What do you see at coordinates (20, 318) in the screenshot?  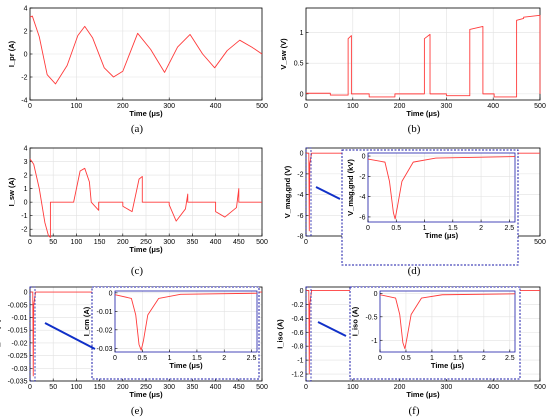 I see `y-tick-label: -0.01` at bounding box center [20, 318].